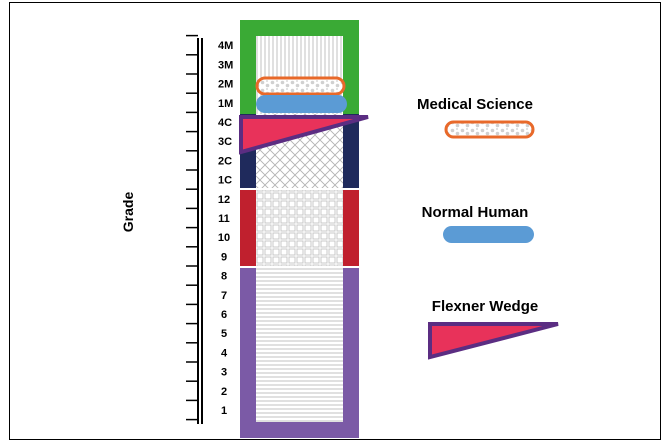 Image resolution: width=668 pixels, height=448 pixels. What do you see at coordinates (475, 104) in the screenshot?
I see `legend-medical-science-label: Medical Science` at bounding box center [475, 104].